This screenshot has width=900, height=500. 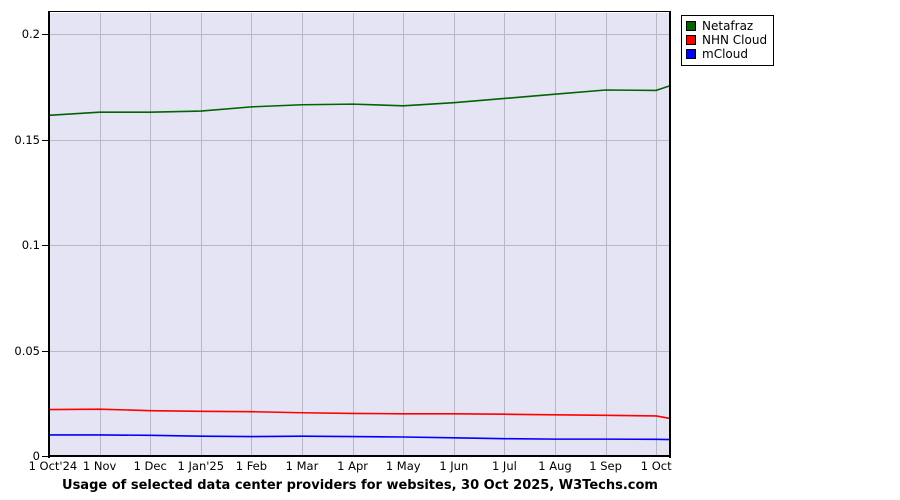 I want to click on legend-item: NHN Cloud, so click(x=726, y=40).